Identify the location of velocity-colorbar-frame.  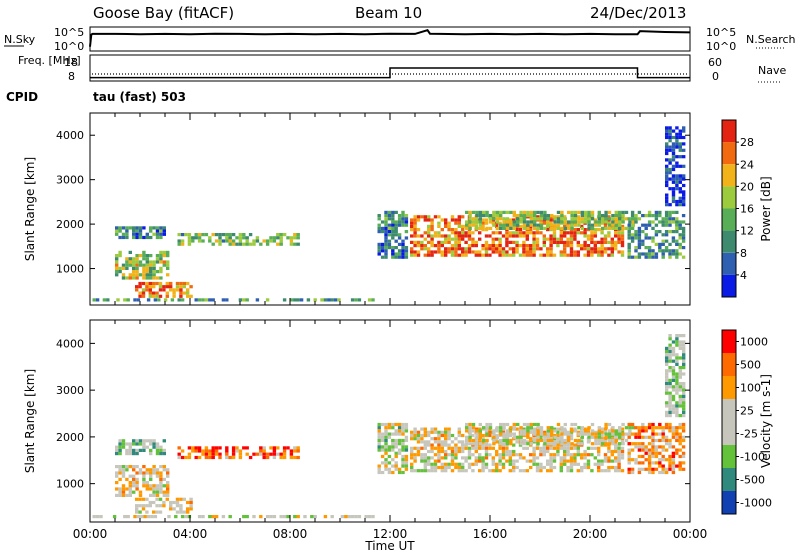
(729, 422).